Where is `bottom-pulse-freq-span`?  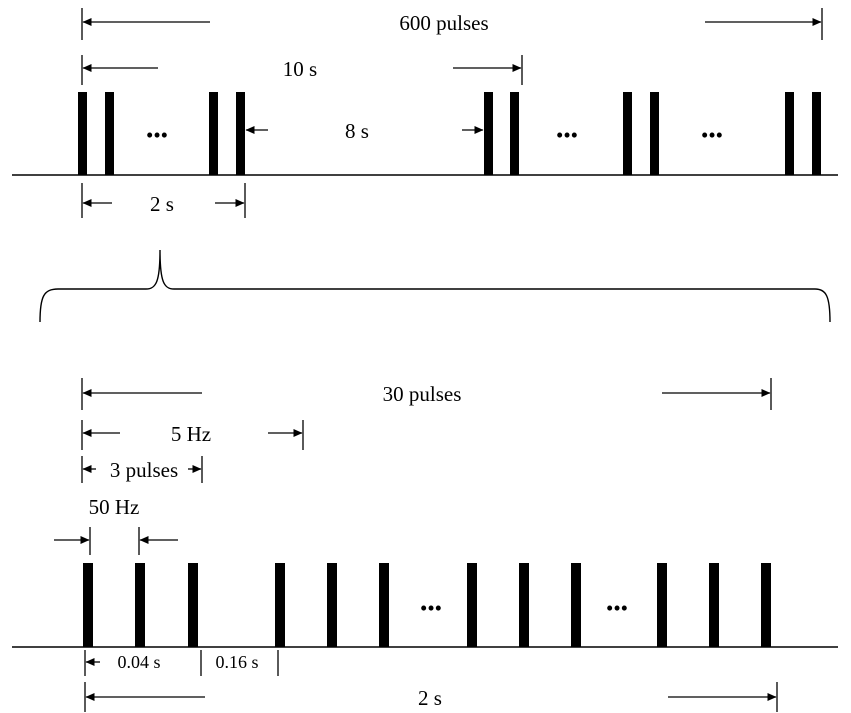
bottom-pulse-freq-span is located at coordinates (116, 541).